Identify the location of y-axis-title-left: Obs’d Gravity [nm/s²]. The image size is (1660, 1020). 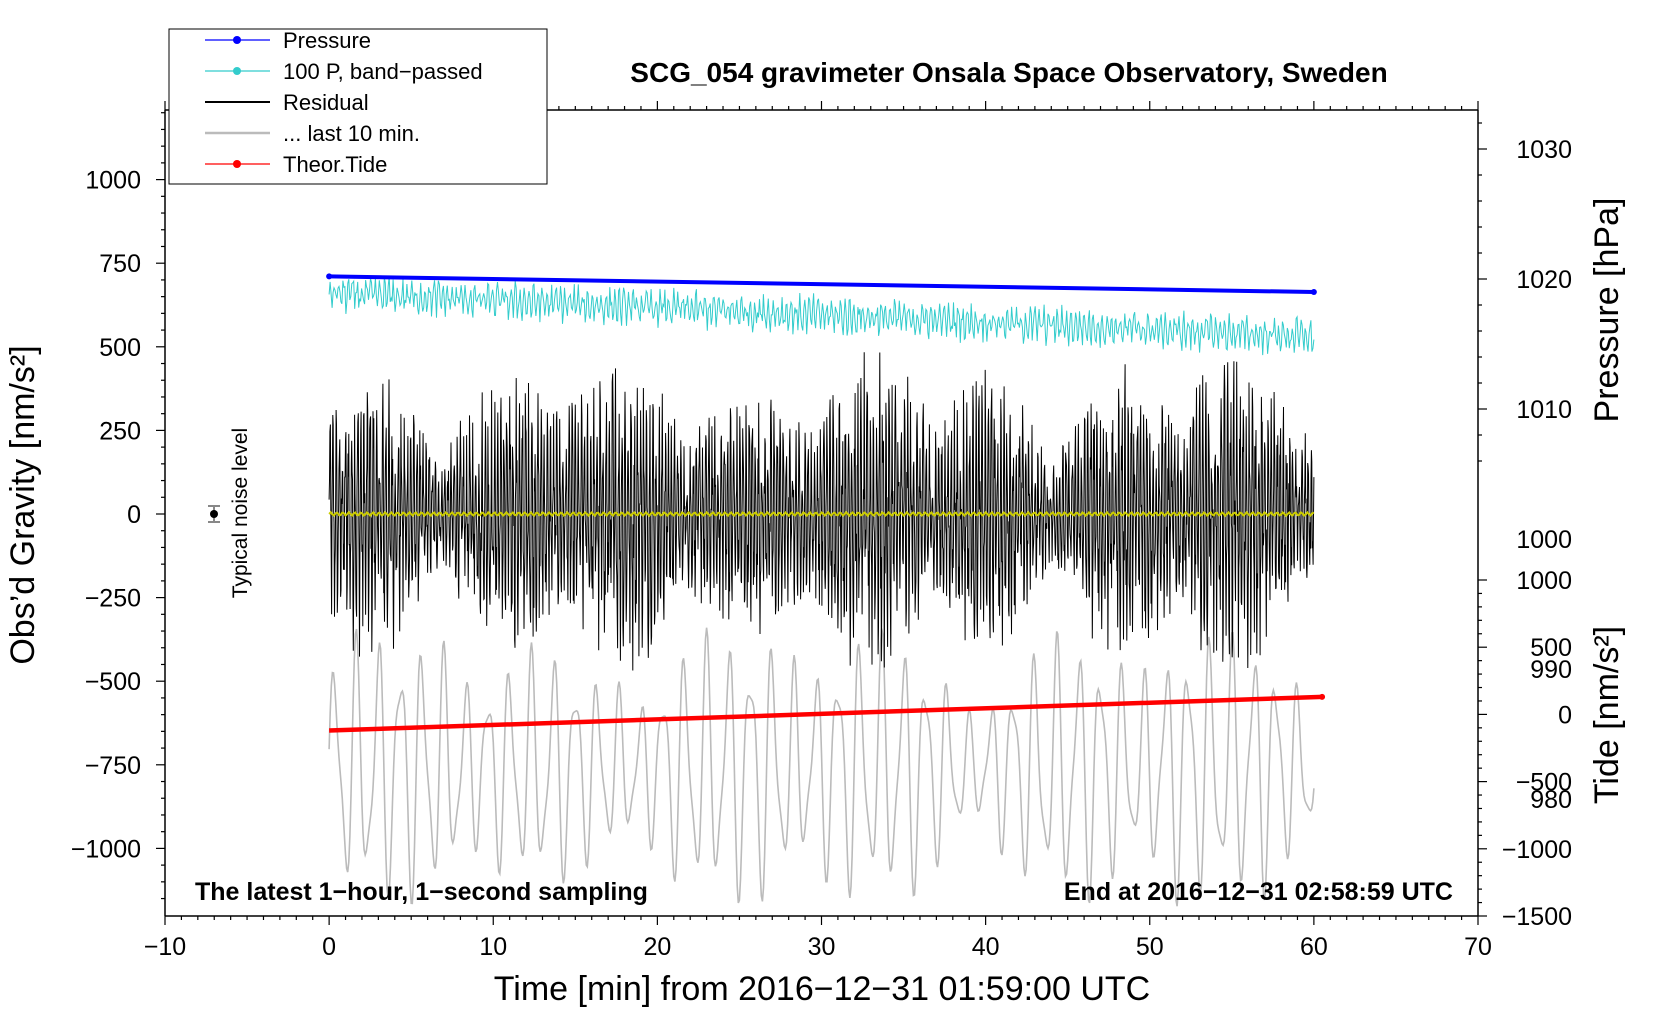
(23, 504).